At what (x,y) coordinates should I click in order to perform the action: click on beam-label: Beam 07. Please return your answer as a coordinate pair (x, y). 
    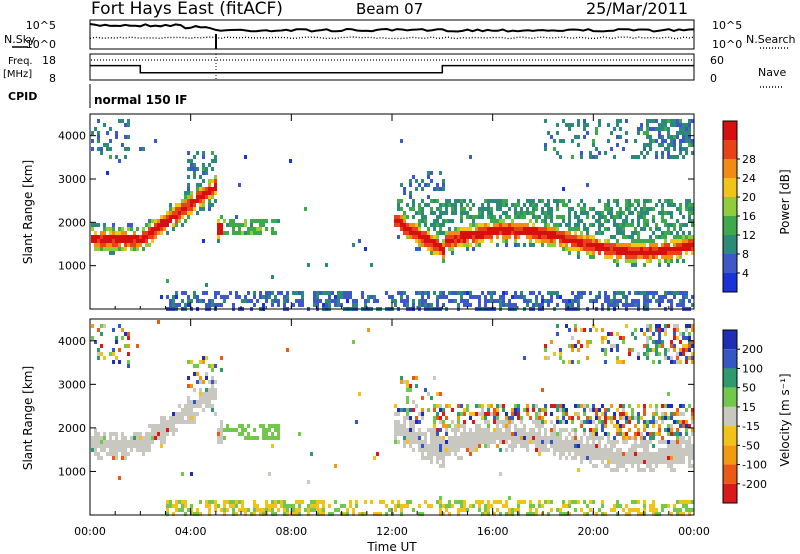
    Looking at the image, I should click on (389, 9).